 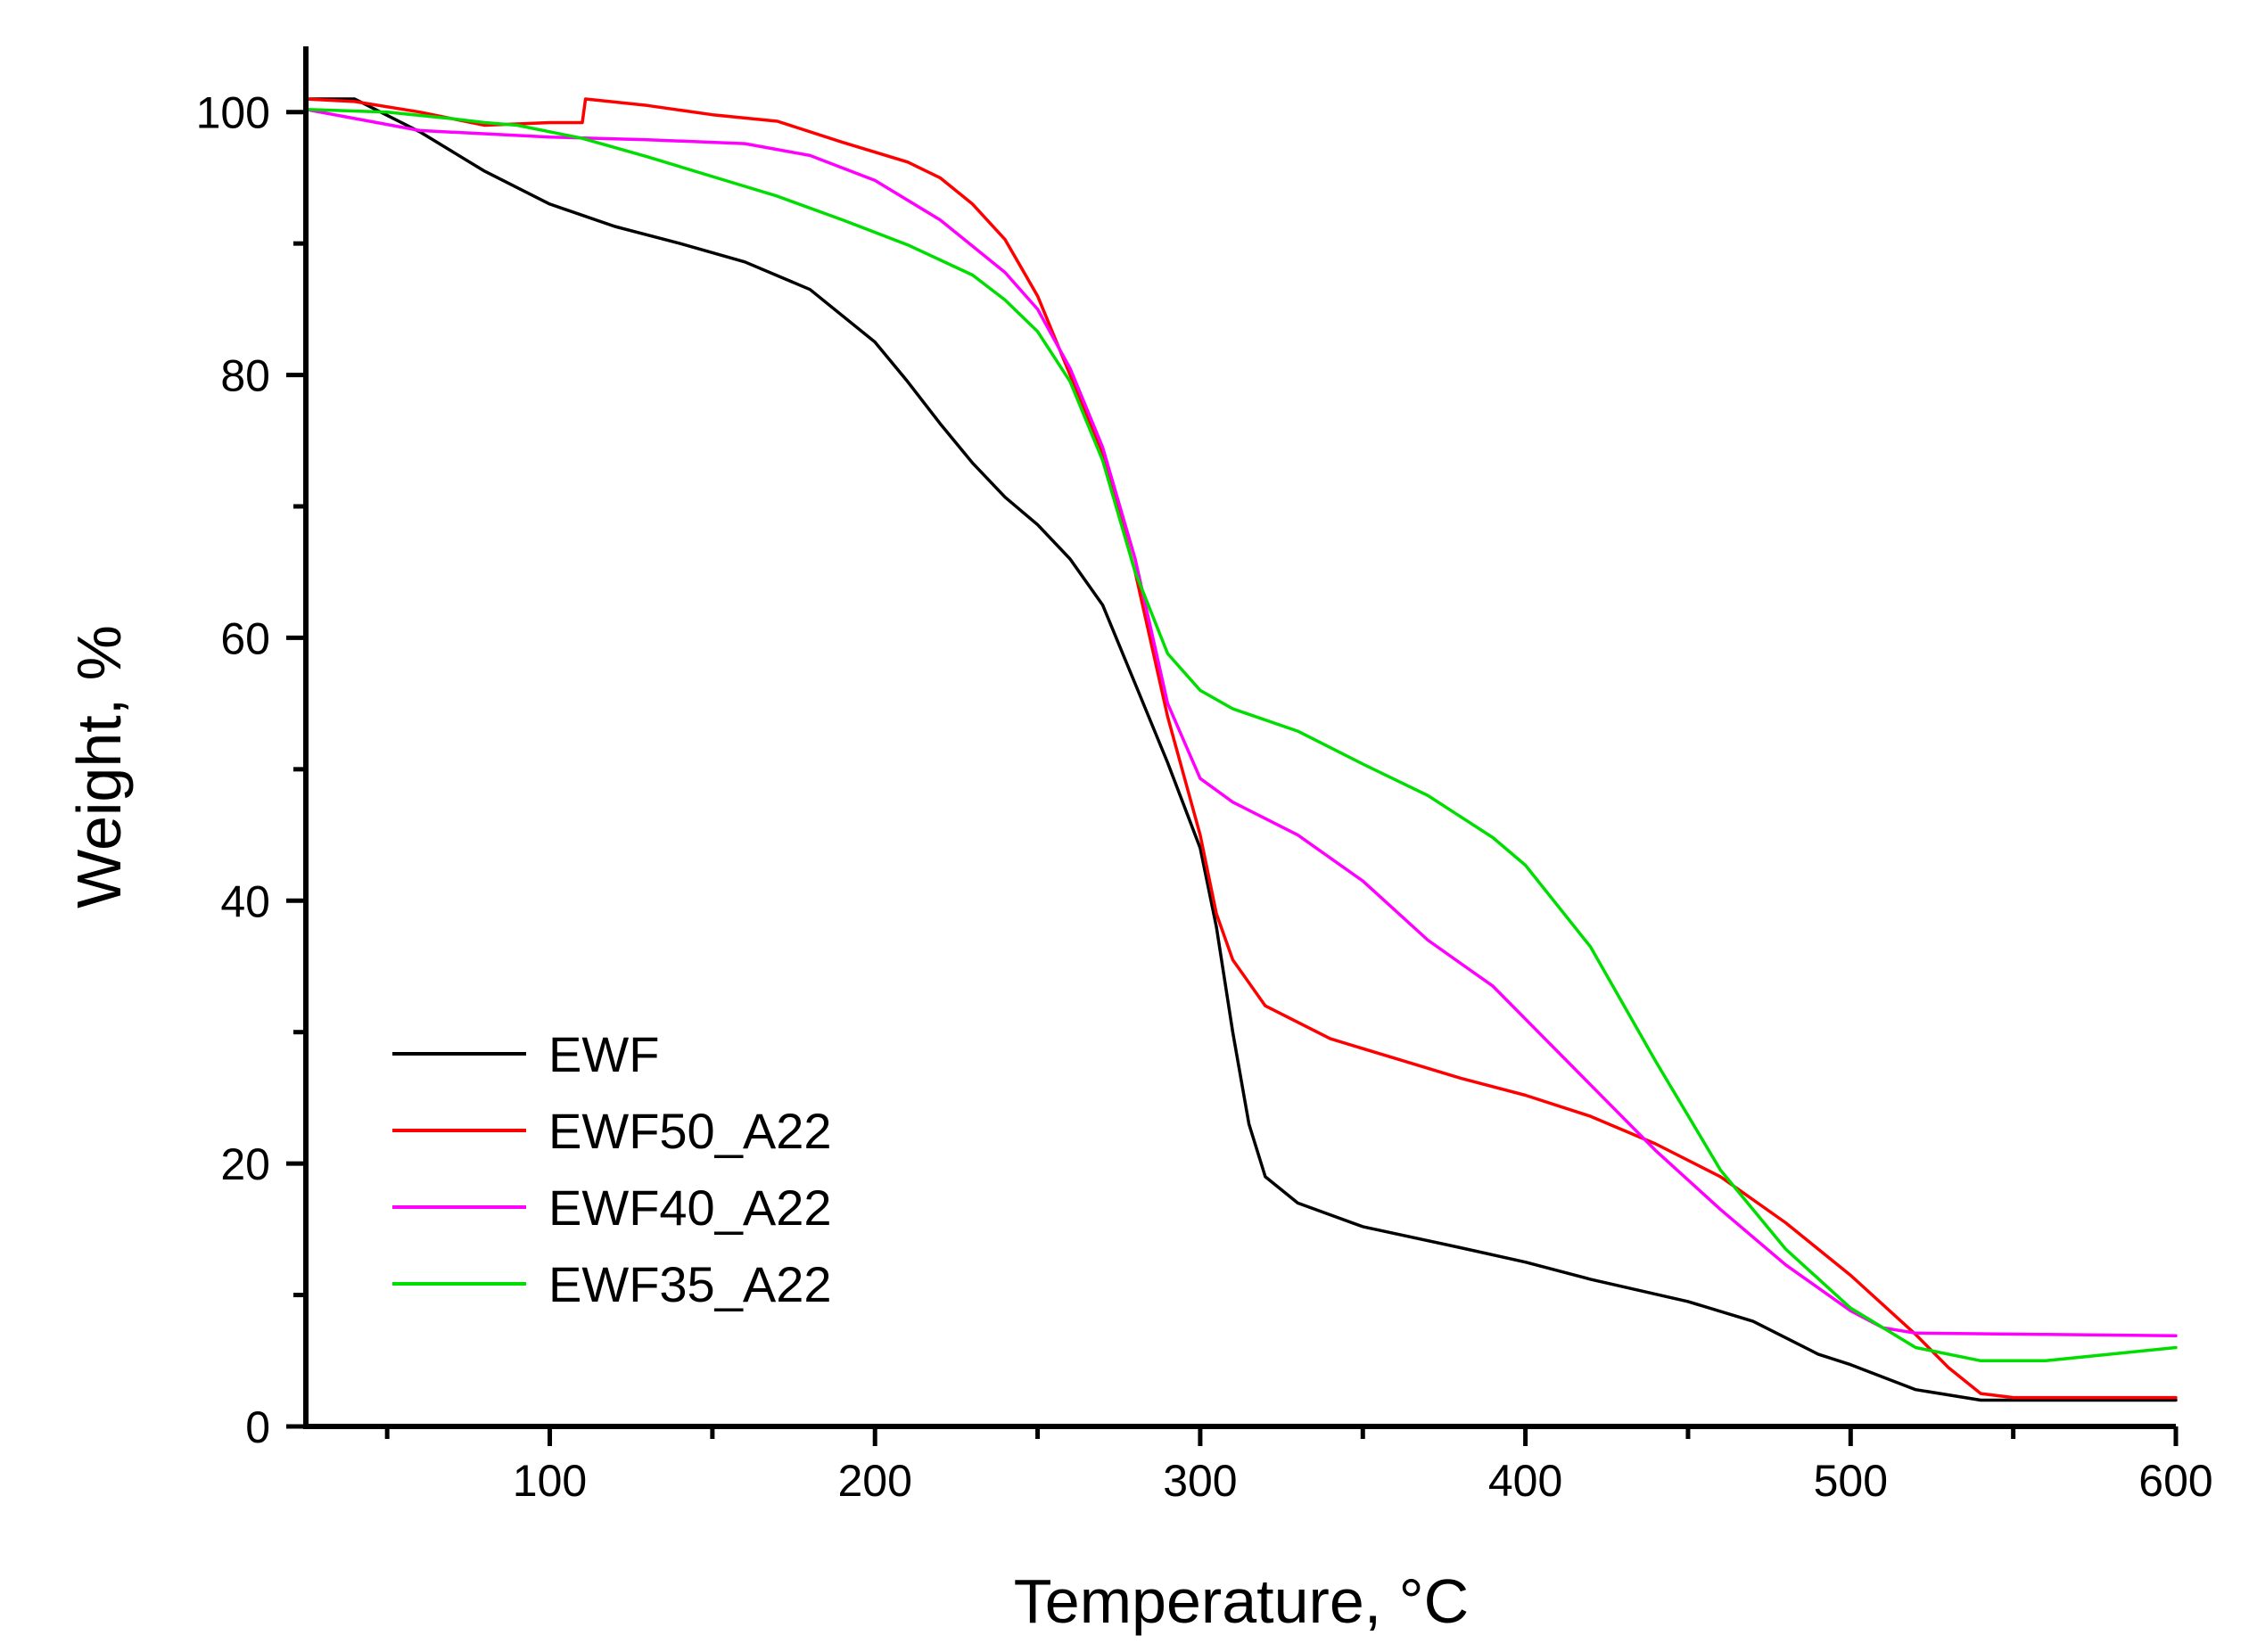 I want to click on y-tick-label: 60, so click(x=245, y=638).